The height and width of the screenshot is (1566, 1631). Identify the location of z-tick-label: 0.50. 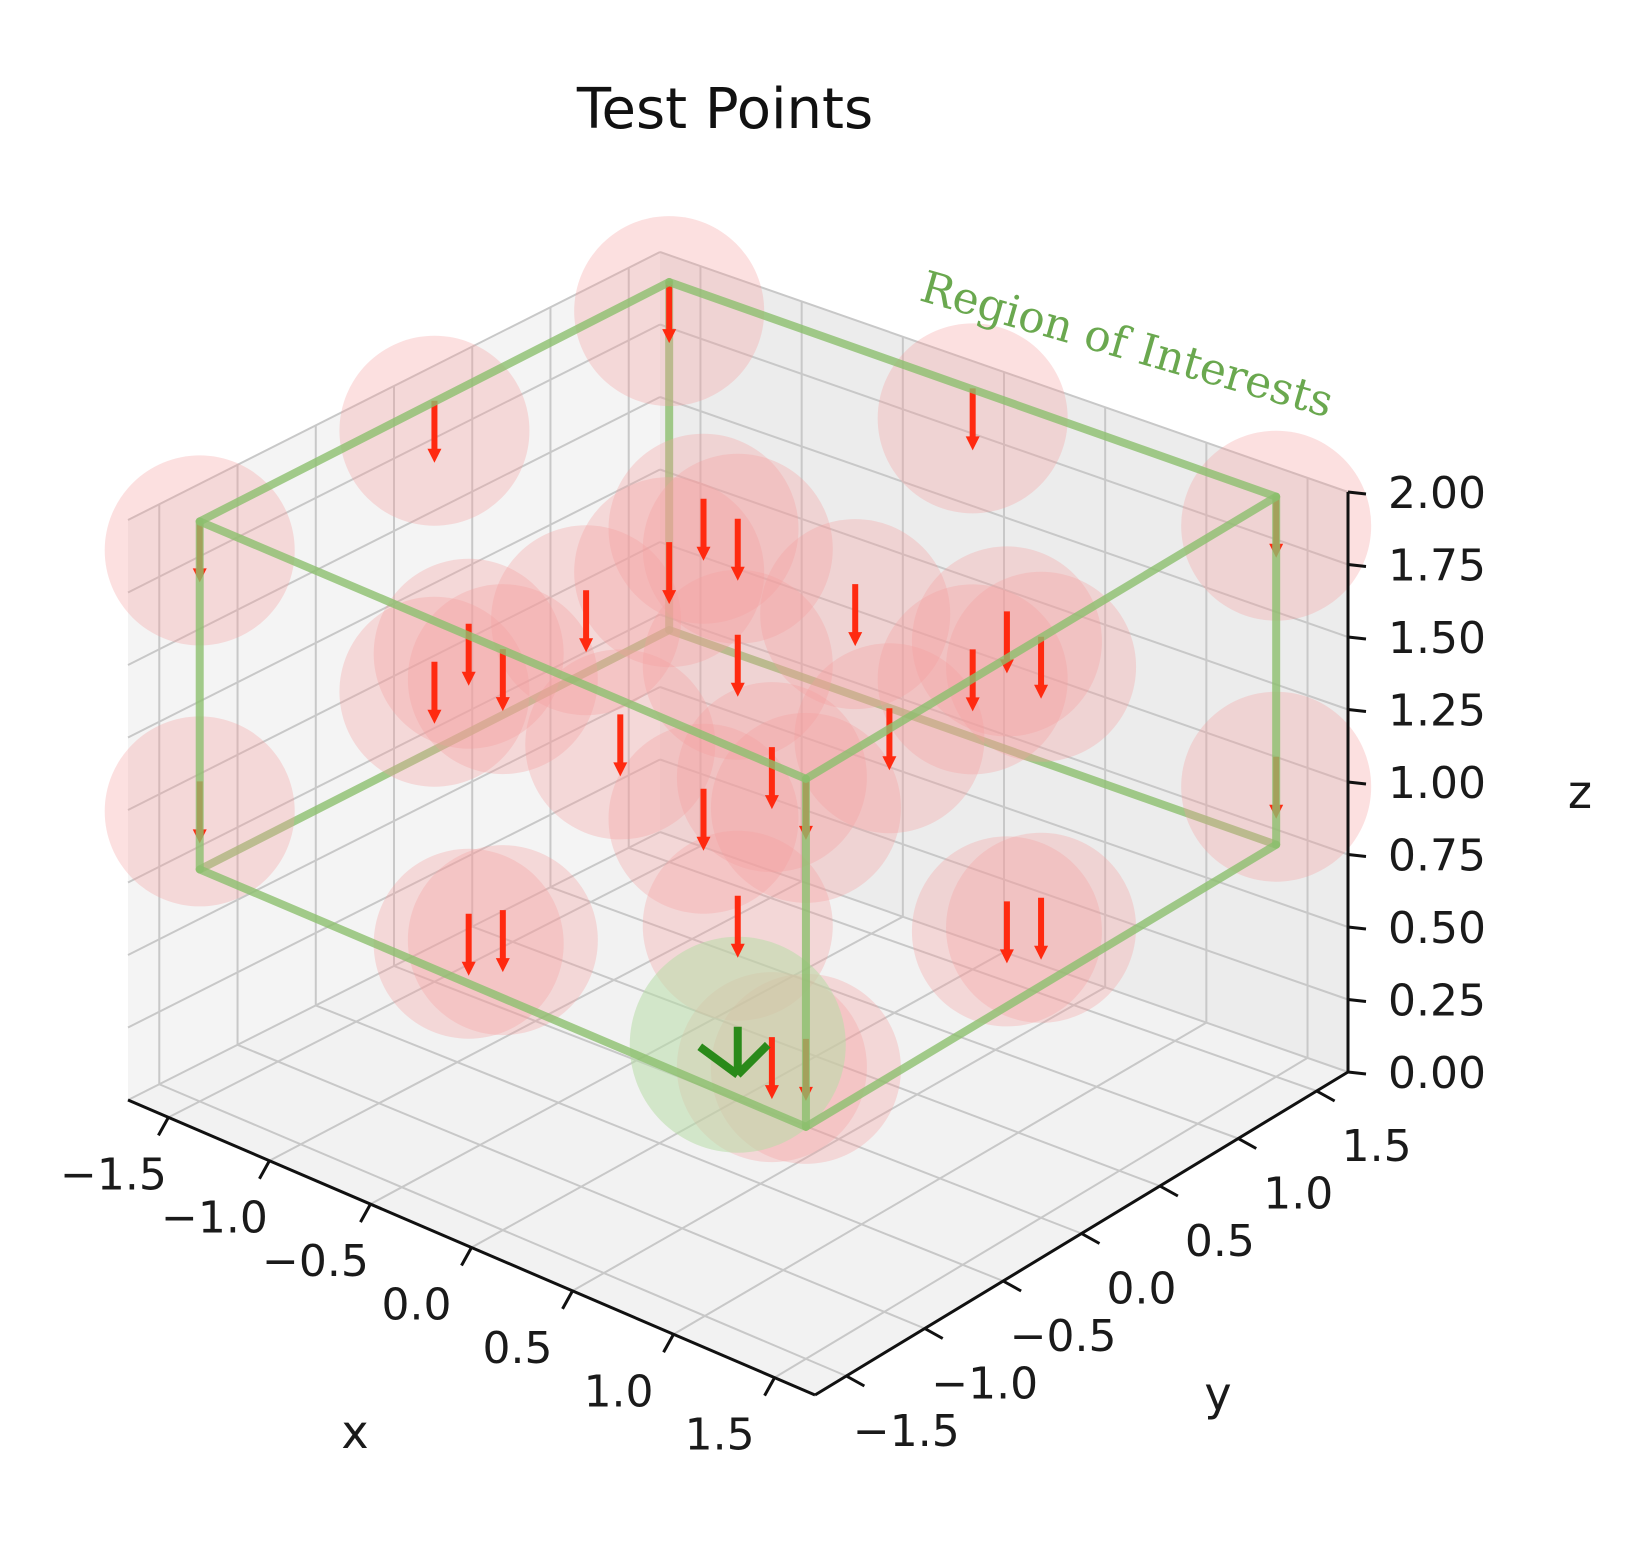
(1437, 928).